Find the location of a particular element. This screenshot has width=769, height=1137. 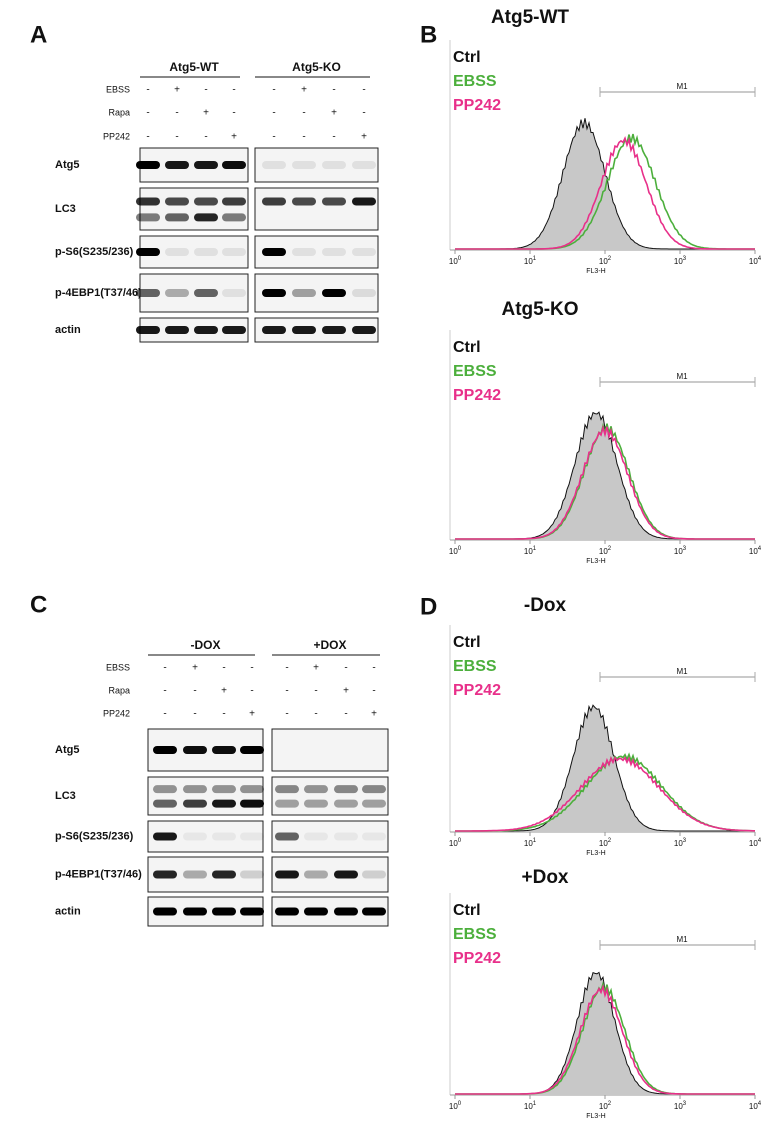

histogram-title: +Dox is located at coordinates (545, 877).